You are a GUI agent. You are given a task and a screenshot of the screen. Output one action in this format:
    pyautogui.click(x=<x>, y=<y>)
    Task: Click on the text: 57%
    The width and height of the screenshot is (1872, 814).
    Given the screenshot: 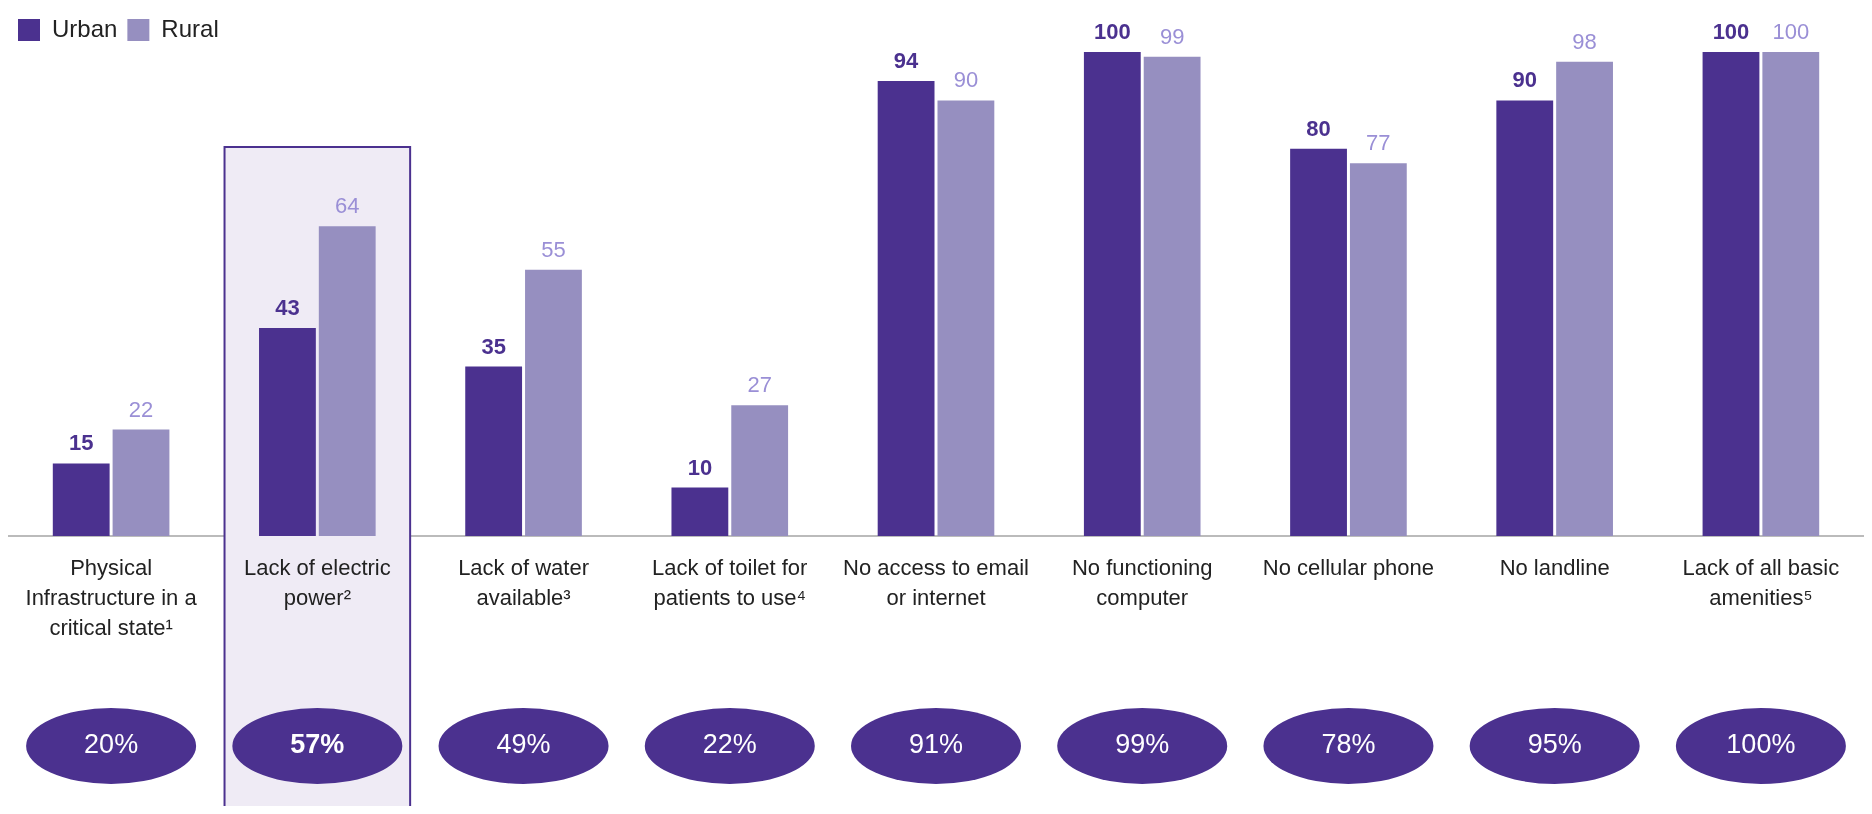 What is the action you would take?
    pyautogui.click(x=317, y=744)
    